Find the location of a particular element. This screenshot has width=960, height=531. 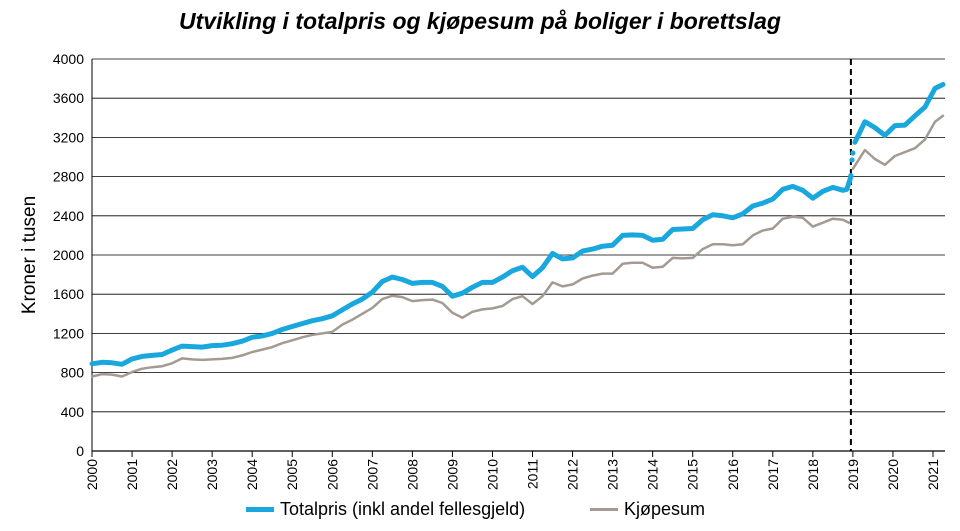

y-tick-label-2800: 2800 is located at coordinates (68, 177).